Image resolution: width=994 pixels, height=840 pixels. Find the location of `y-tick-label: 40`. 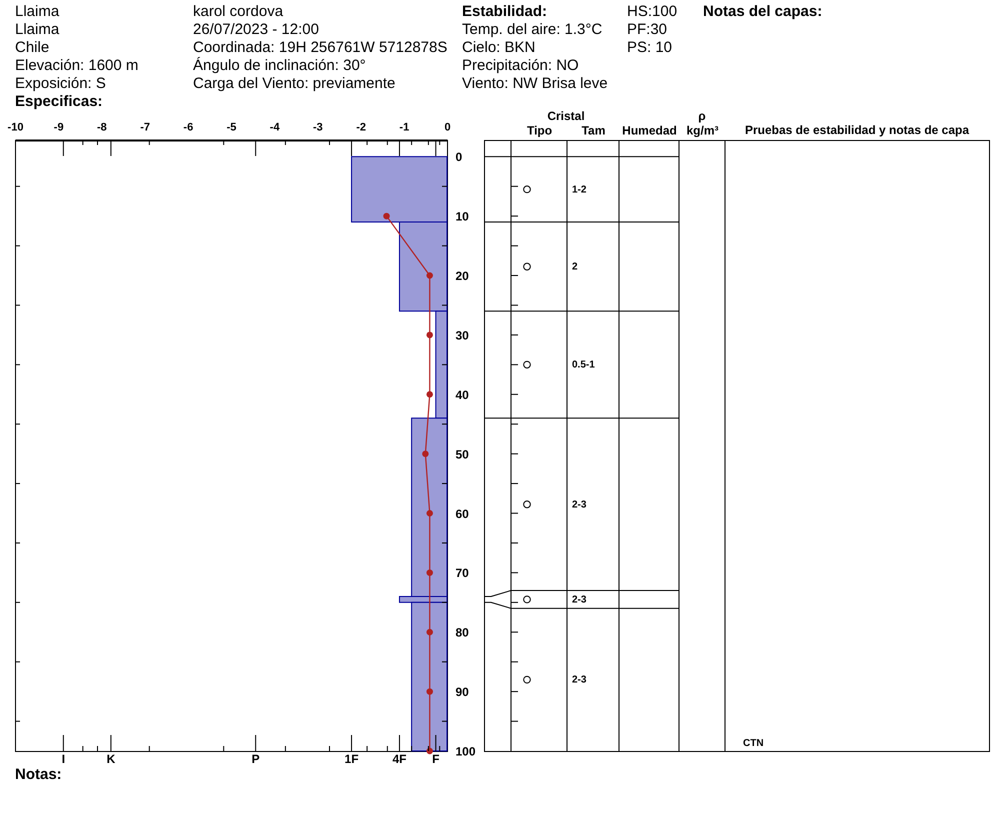

y-tick-label: 40 is located at coordinates (463, 395).